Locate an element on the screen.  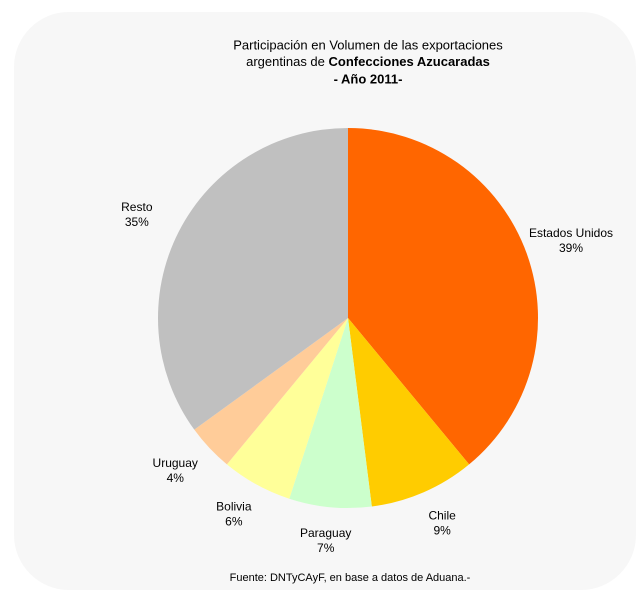
slice-label: Bolivia is located at coordinates (234, 506).